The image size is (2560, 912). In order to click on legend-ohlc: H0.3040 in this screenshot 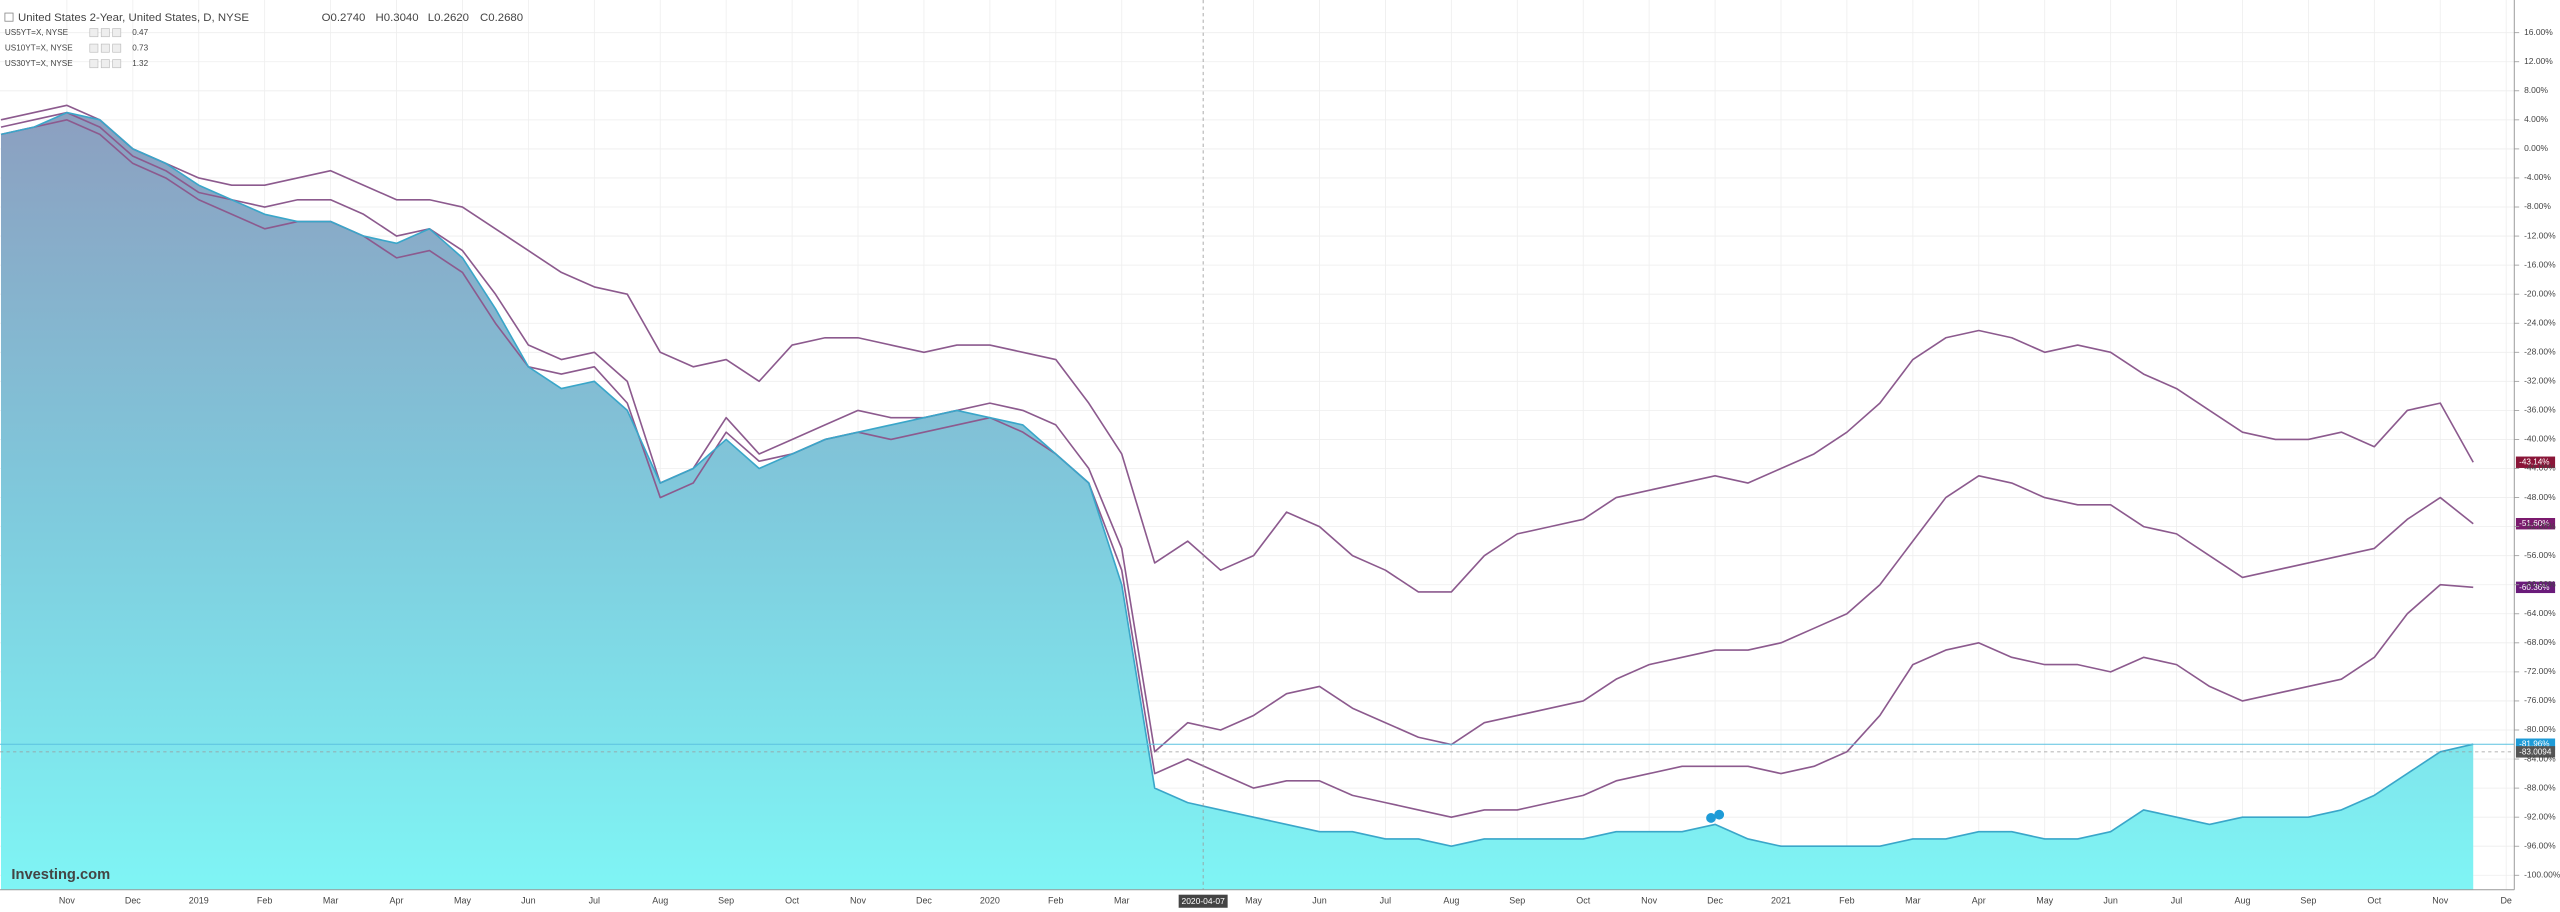, I will do `click(397, 18)`.